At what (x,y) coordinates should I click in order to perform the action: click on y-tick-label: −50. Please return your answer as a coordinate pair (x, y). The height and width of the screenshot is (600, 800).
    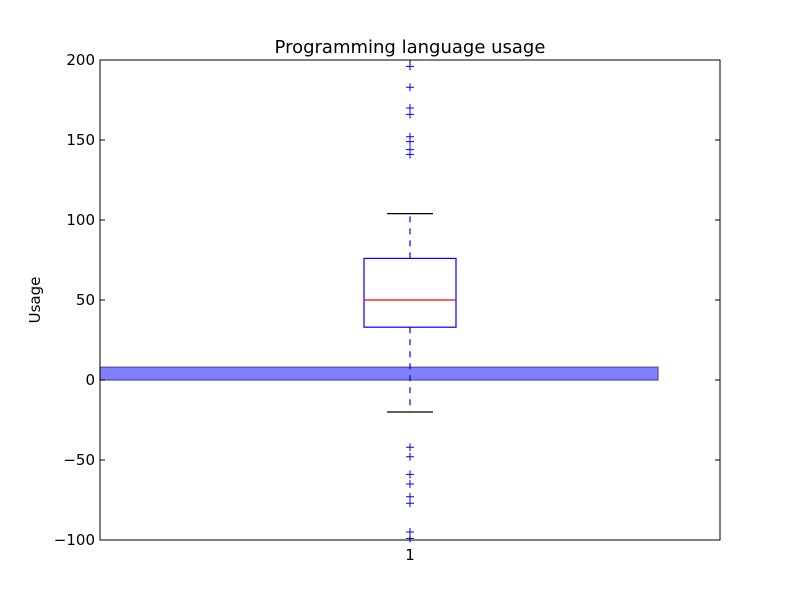
    Looking at the image, I should click on (79, 460).